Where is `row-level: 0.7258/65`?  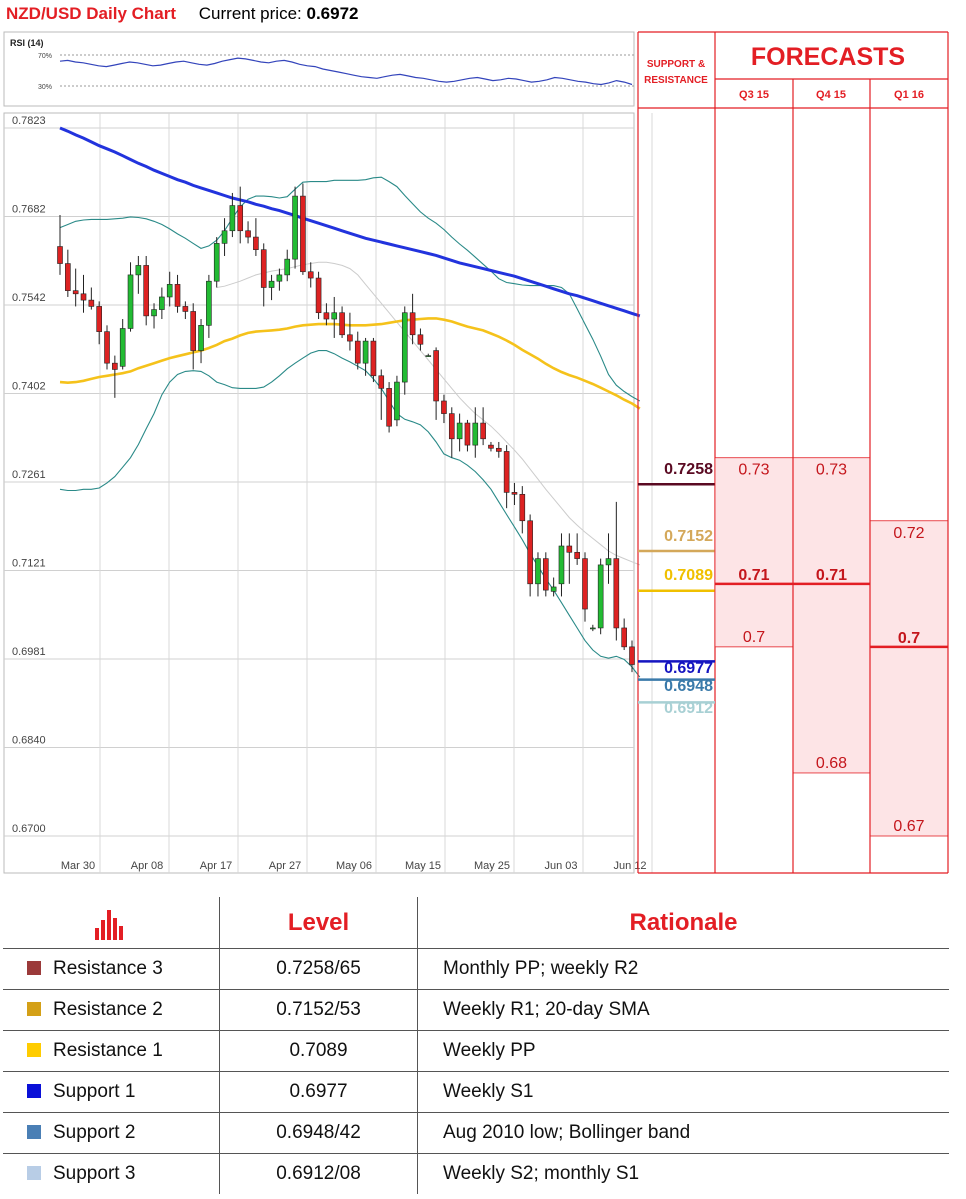 row-level: 0.7258/65 is located at coordinates (318, 969).